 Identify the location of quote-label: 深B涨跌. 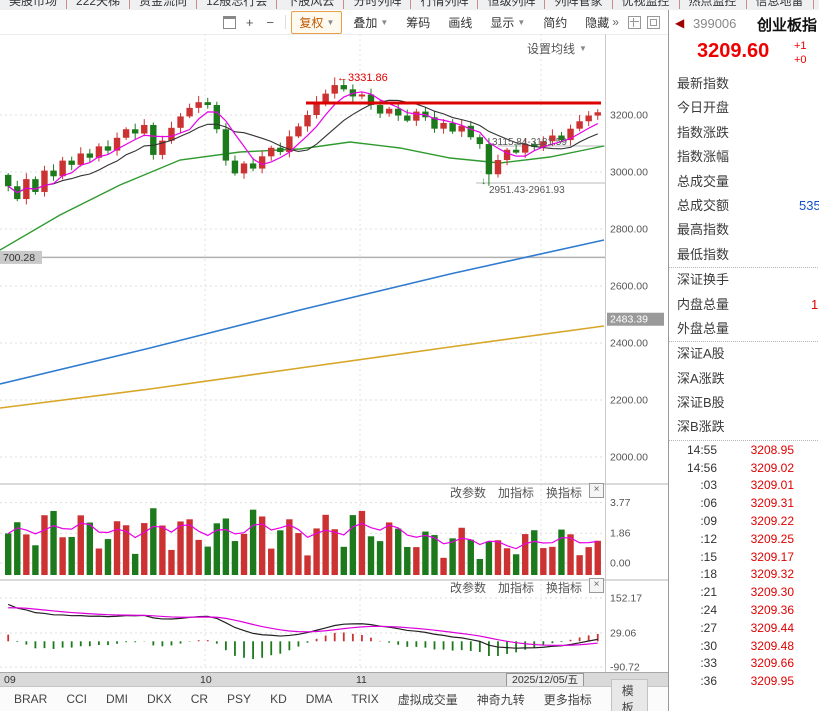
(701, 427).